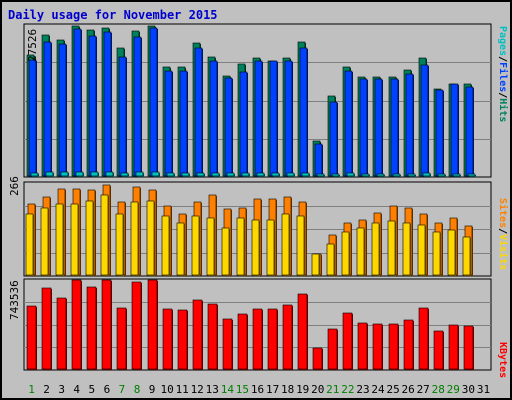 This screenshot has height=400, width=512. What do you see at coordinates (32, 45) in the screenshot?
I see `hits-ymax-label: 27526` at bounding box center [32, 45].